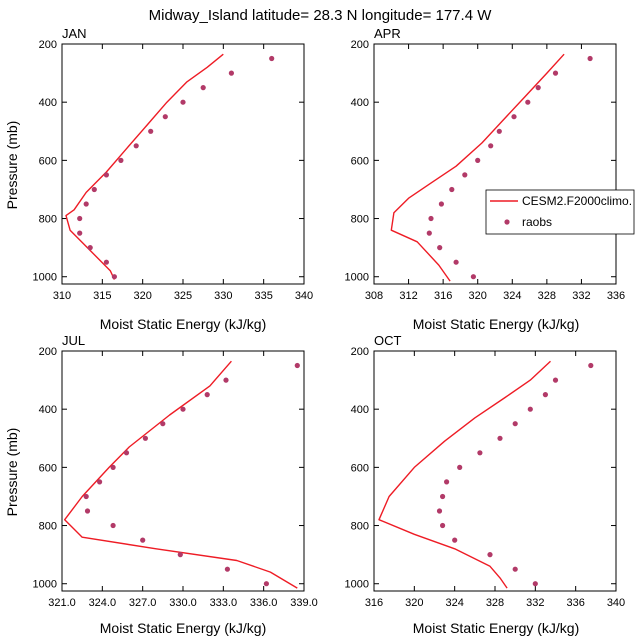 Image resolution: width=639 pixels, height=639 pixels. I want to click on x-tick-label-apr: 324, so click(512, 296).